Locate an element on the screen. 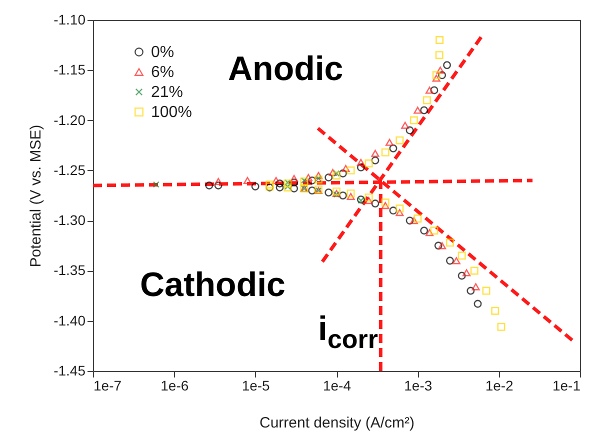  legend-label: 21% is located at coordinates (167, 92).